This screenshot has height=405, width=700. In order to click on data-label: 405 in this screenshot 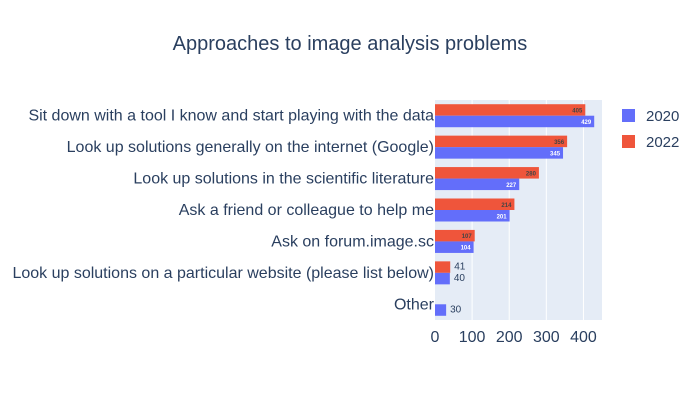, I will do `click(577, 111)`.